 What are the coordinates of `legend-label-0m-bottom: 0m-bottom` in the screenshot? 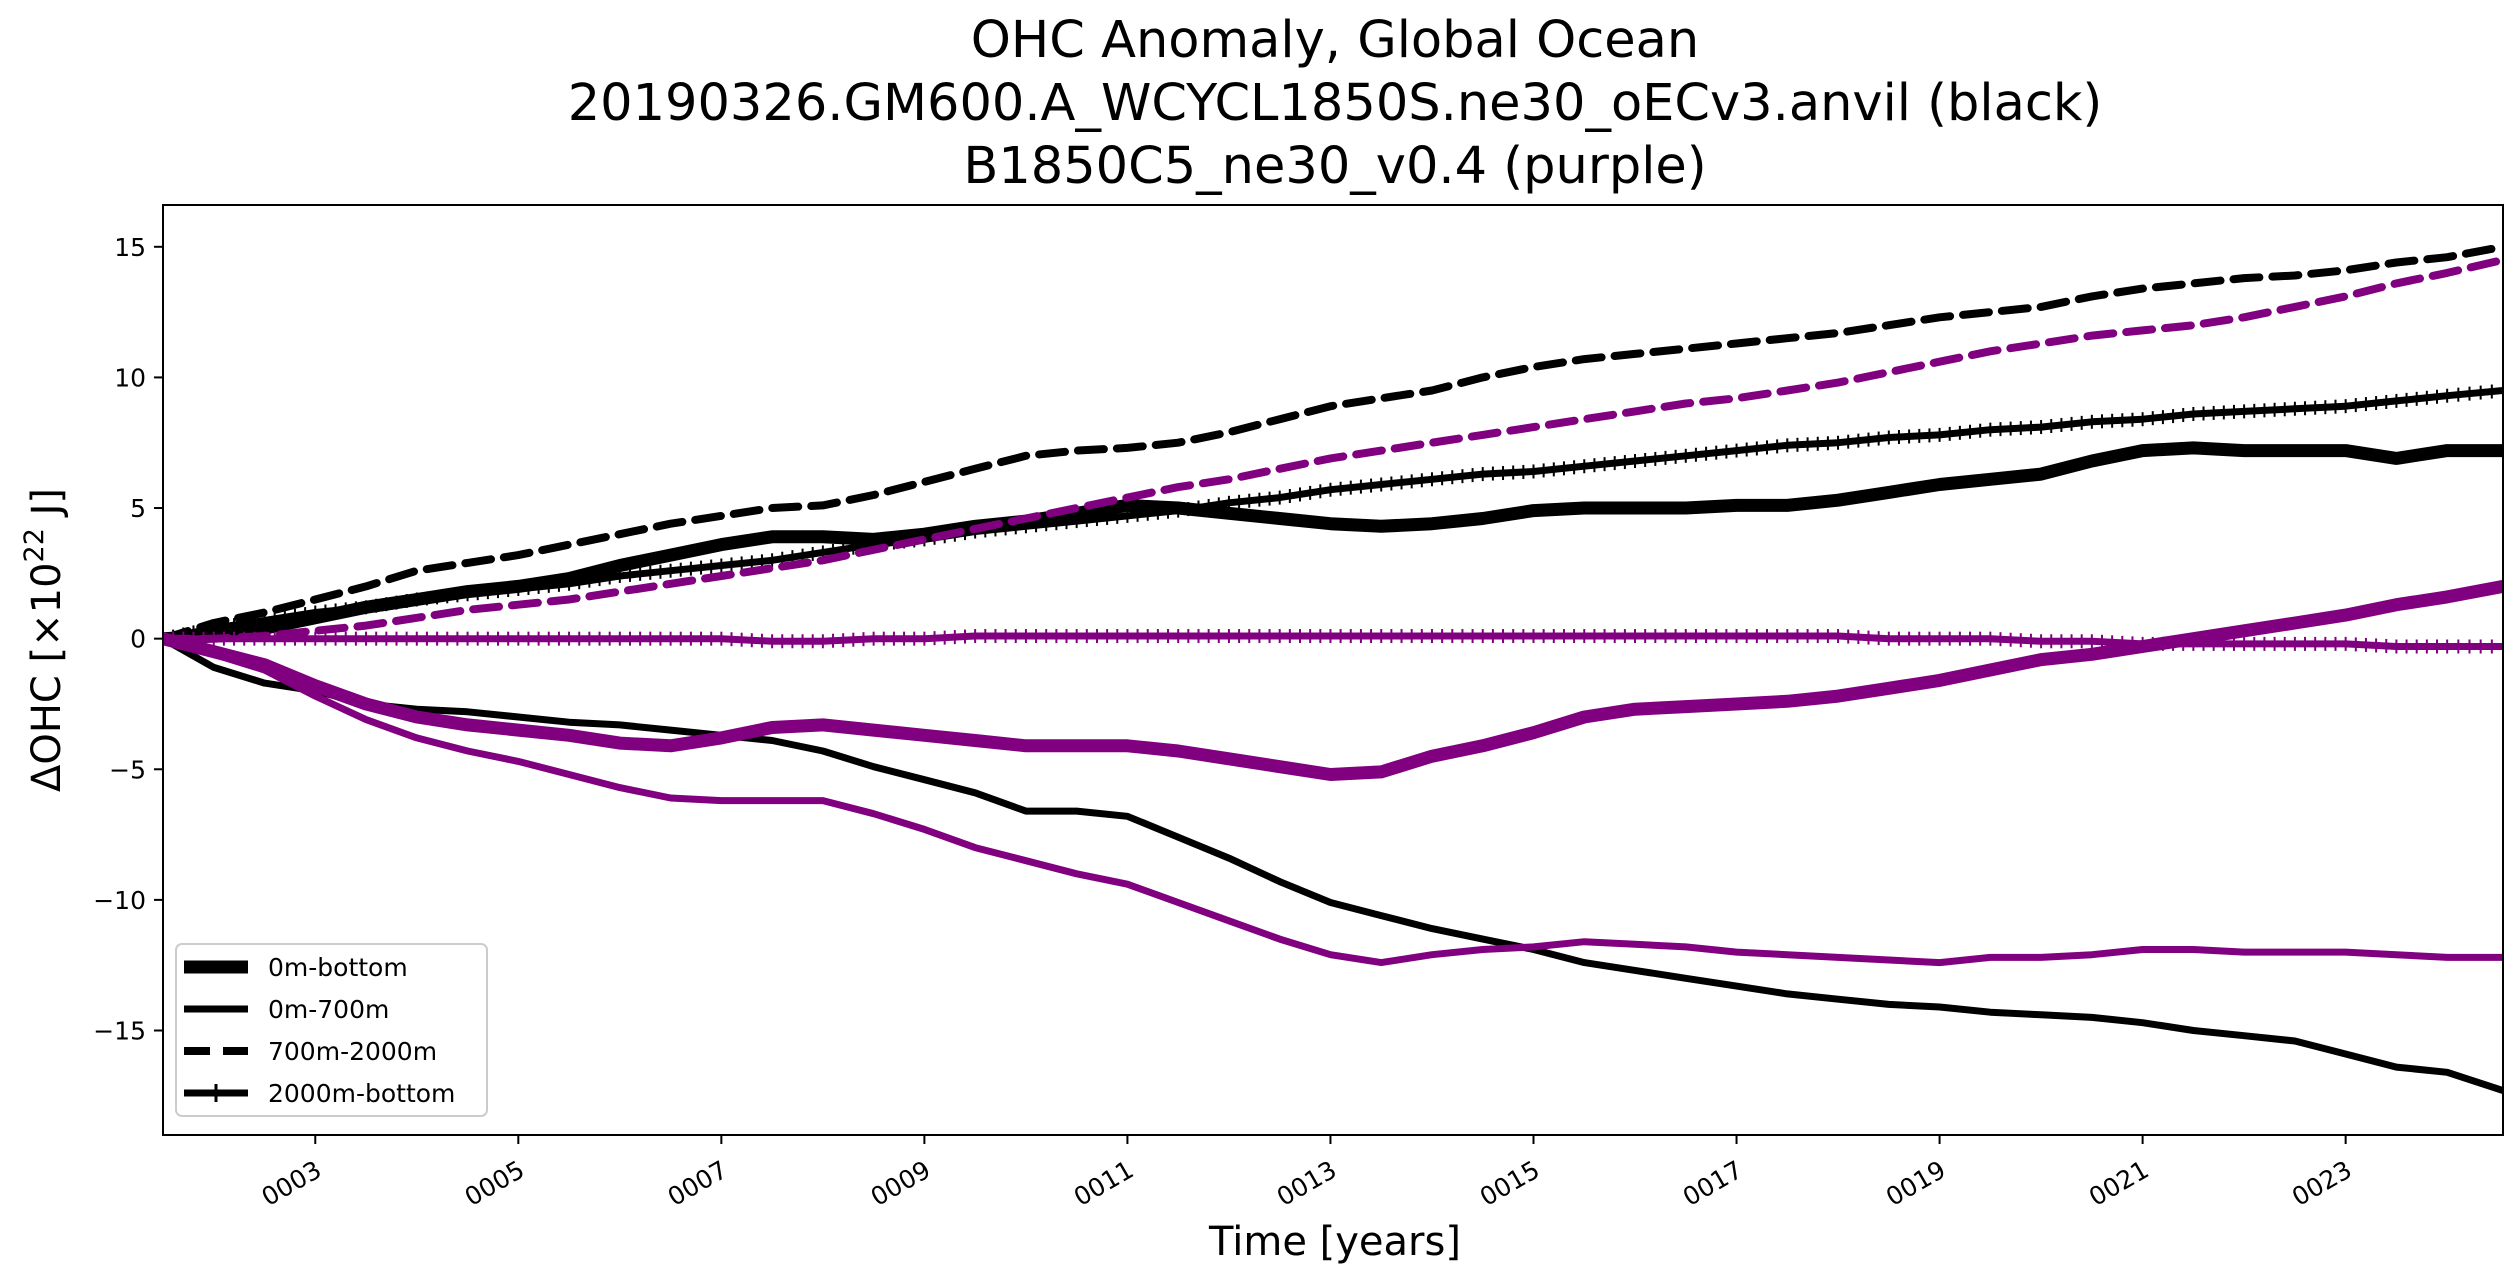 It's located at (338, 967).